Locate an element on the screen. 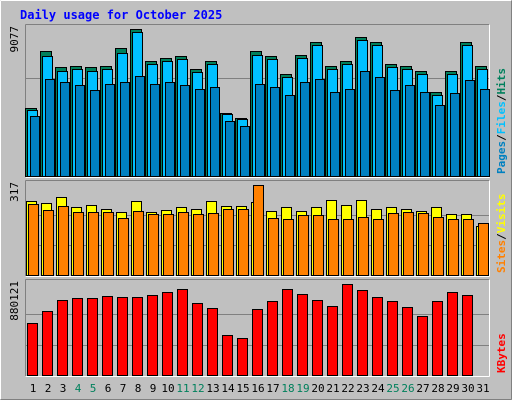 This screenshot has width=512, height=400. day-label: 23 is located at coordinates (362, 388).